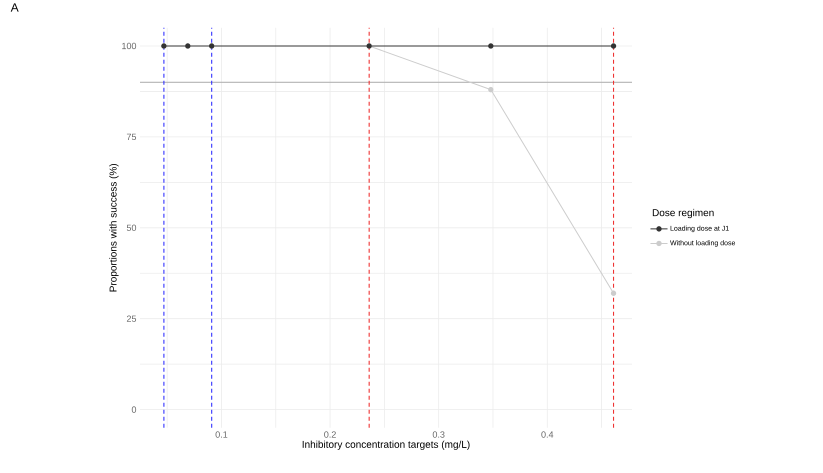  What do you see at coordinates (131, 228) in the screenshot?
I see `y-tick-label: 50` at bounding box center [131, 228].